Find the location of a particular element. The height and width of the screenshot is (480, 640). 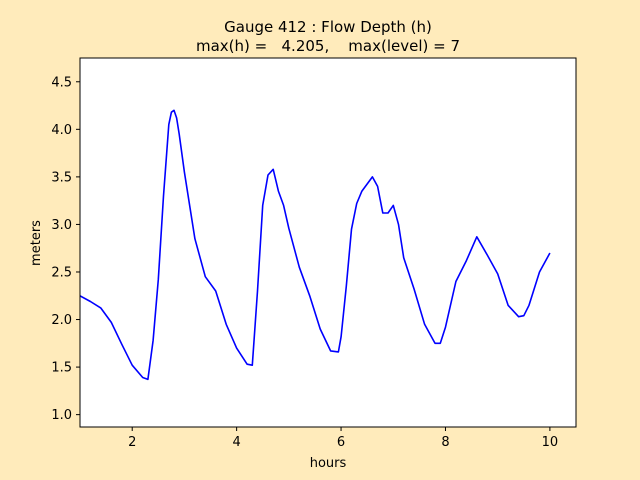

x-tick-label: 2 is located at coordinates (132, 442).